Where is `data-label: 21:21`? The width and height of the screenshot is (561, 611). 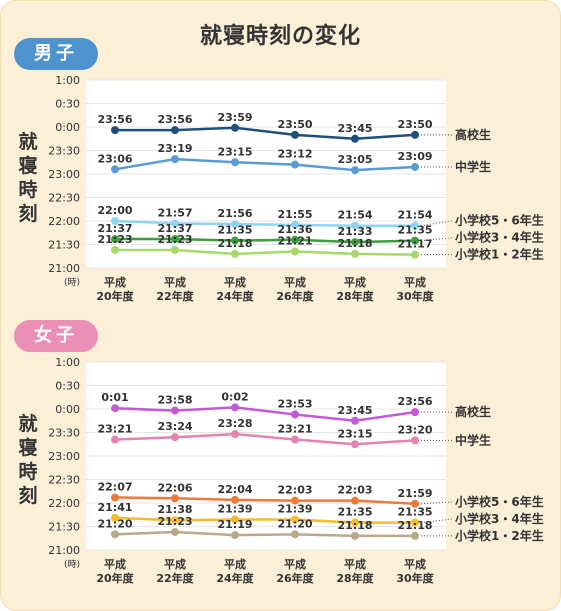
data-label: 21:21 is located at coordinates (294, 241).